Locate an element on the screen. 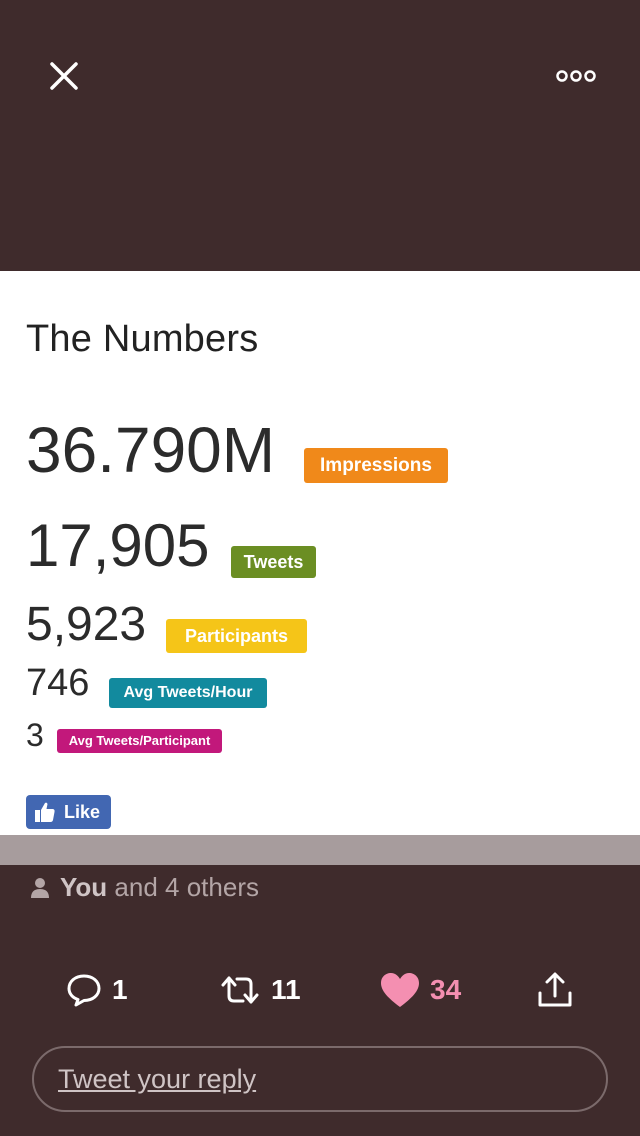  stat-avg-tweets-participant-value: 3 is located at coordinates (35, 735).